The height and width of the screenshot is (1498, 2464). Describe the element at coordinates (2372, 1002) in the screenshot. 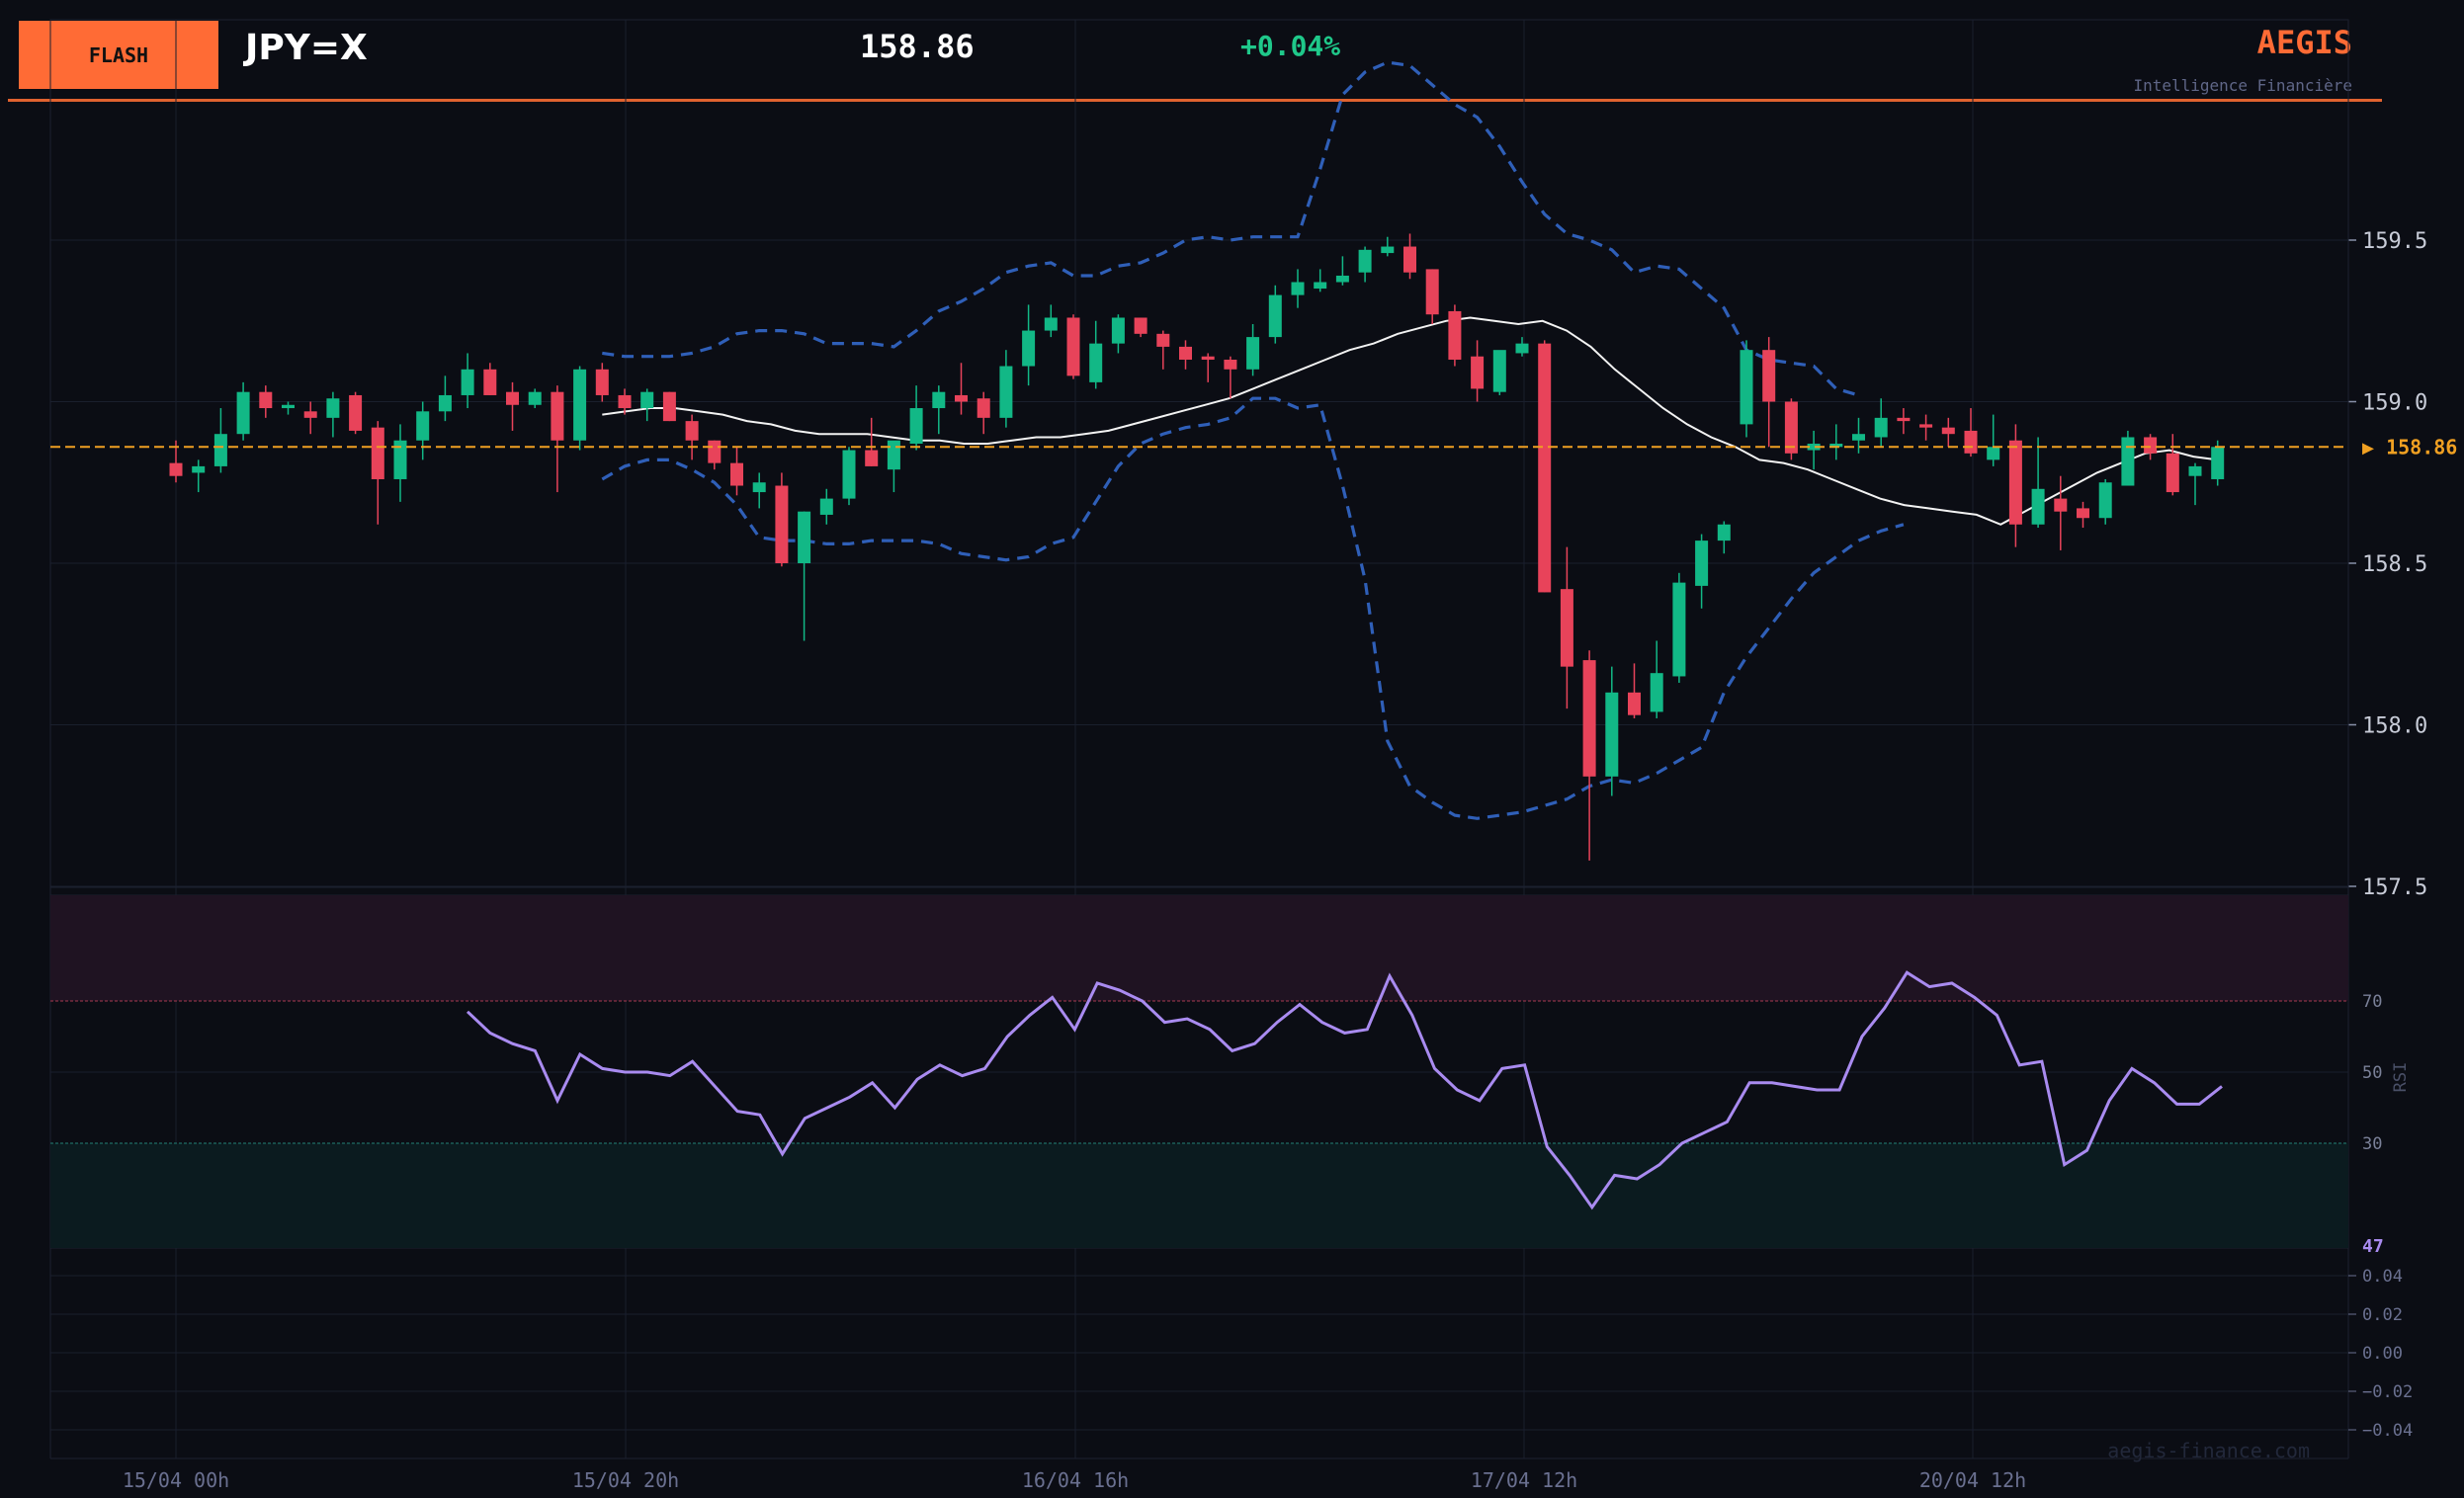

I see `rsi-tick-label: 70` at that location.